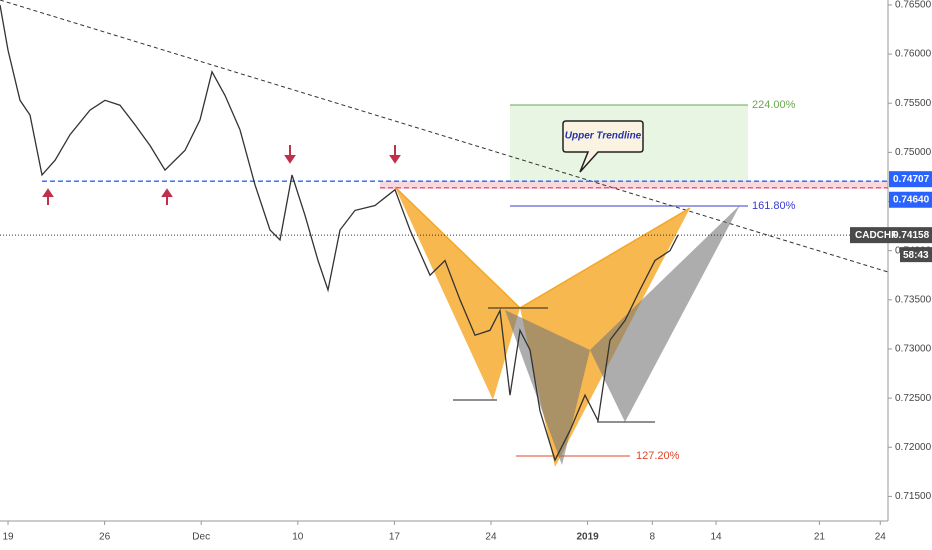 The image size is (932, 550). Describe the element at coordinates (395, 537) in the screenshot. I see `x-tick-label: 17` at that location.